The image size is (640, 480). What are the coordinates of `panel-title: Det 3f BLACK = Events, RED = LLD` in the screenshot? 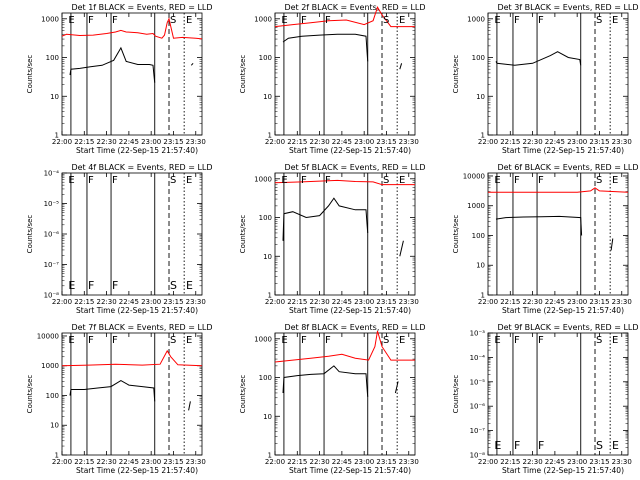 It's located at (567, 7).